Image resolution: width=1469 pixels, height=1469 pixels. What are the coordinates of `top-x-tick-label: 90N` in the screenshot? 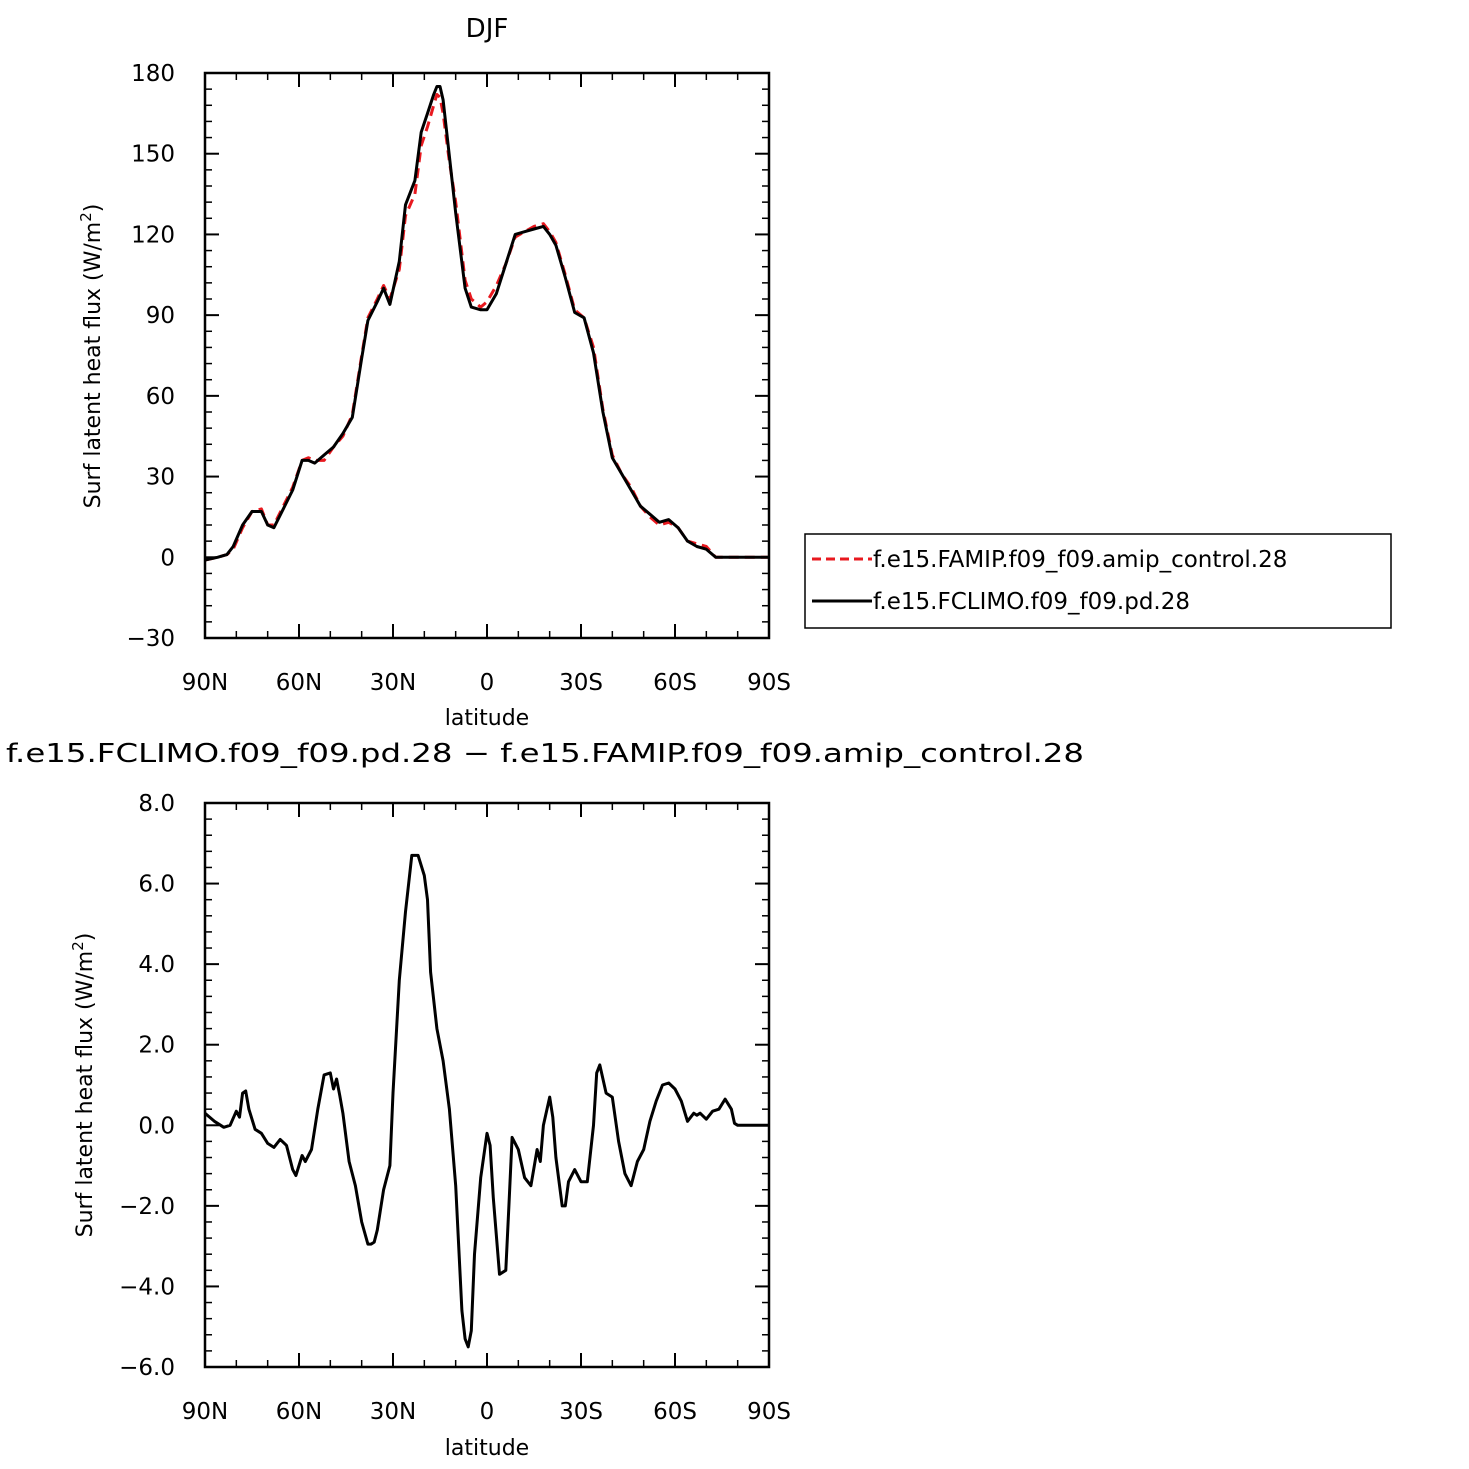 It's located at (205, 683).